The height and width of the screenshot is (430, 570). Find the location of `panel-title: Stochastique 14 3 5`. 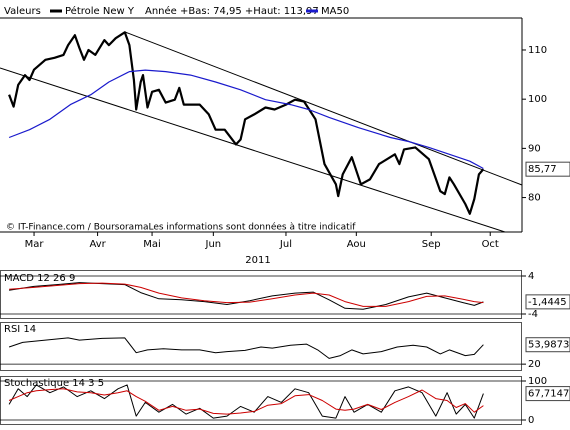

panel-title: Stochastique 14 3 5 is located at coordinates (54, 383).